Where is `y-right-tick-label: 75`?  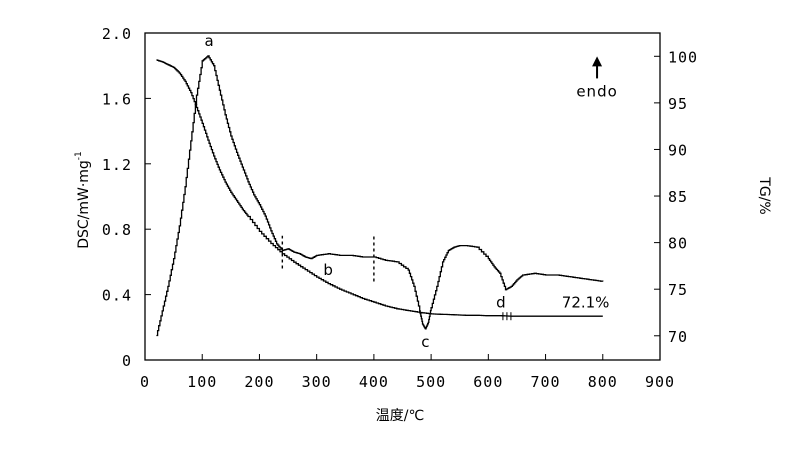
y-right-tick-label: 75 is located at coordinates (678, 290).